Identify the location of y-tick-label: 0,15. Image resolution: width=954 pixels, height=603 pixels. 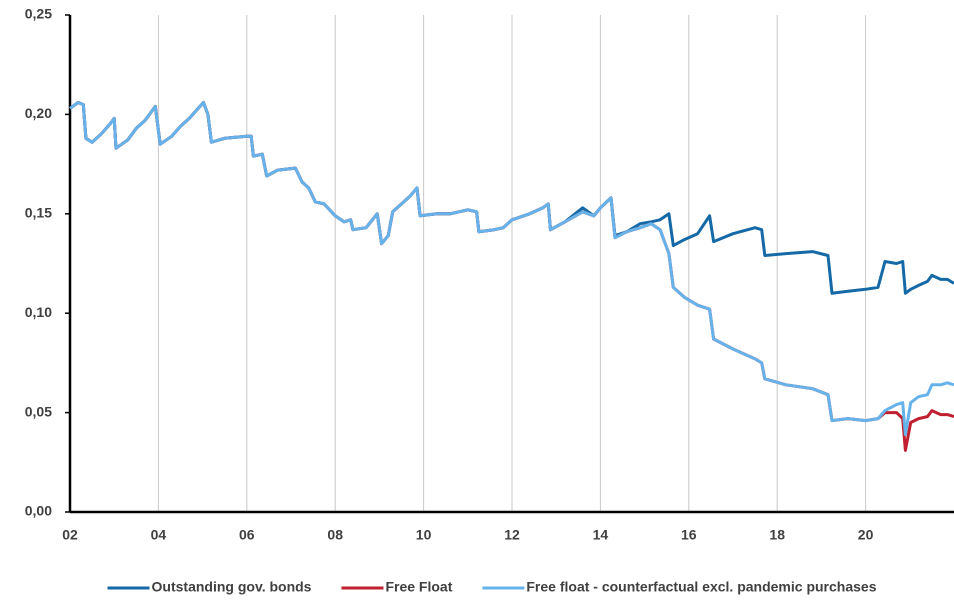
(38, 213).